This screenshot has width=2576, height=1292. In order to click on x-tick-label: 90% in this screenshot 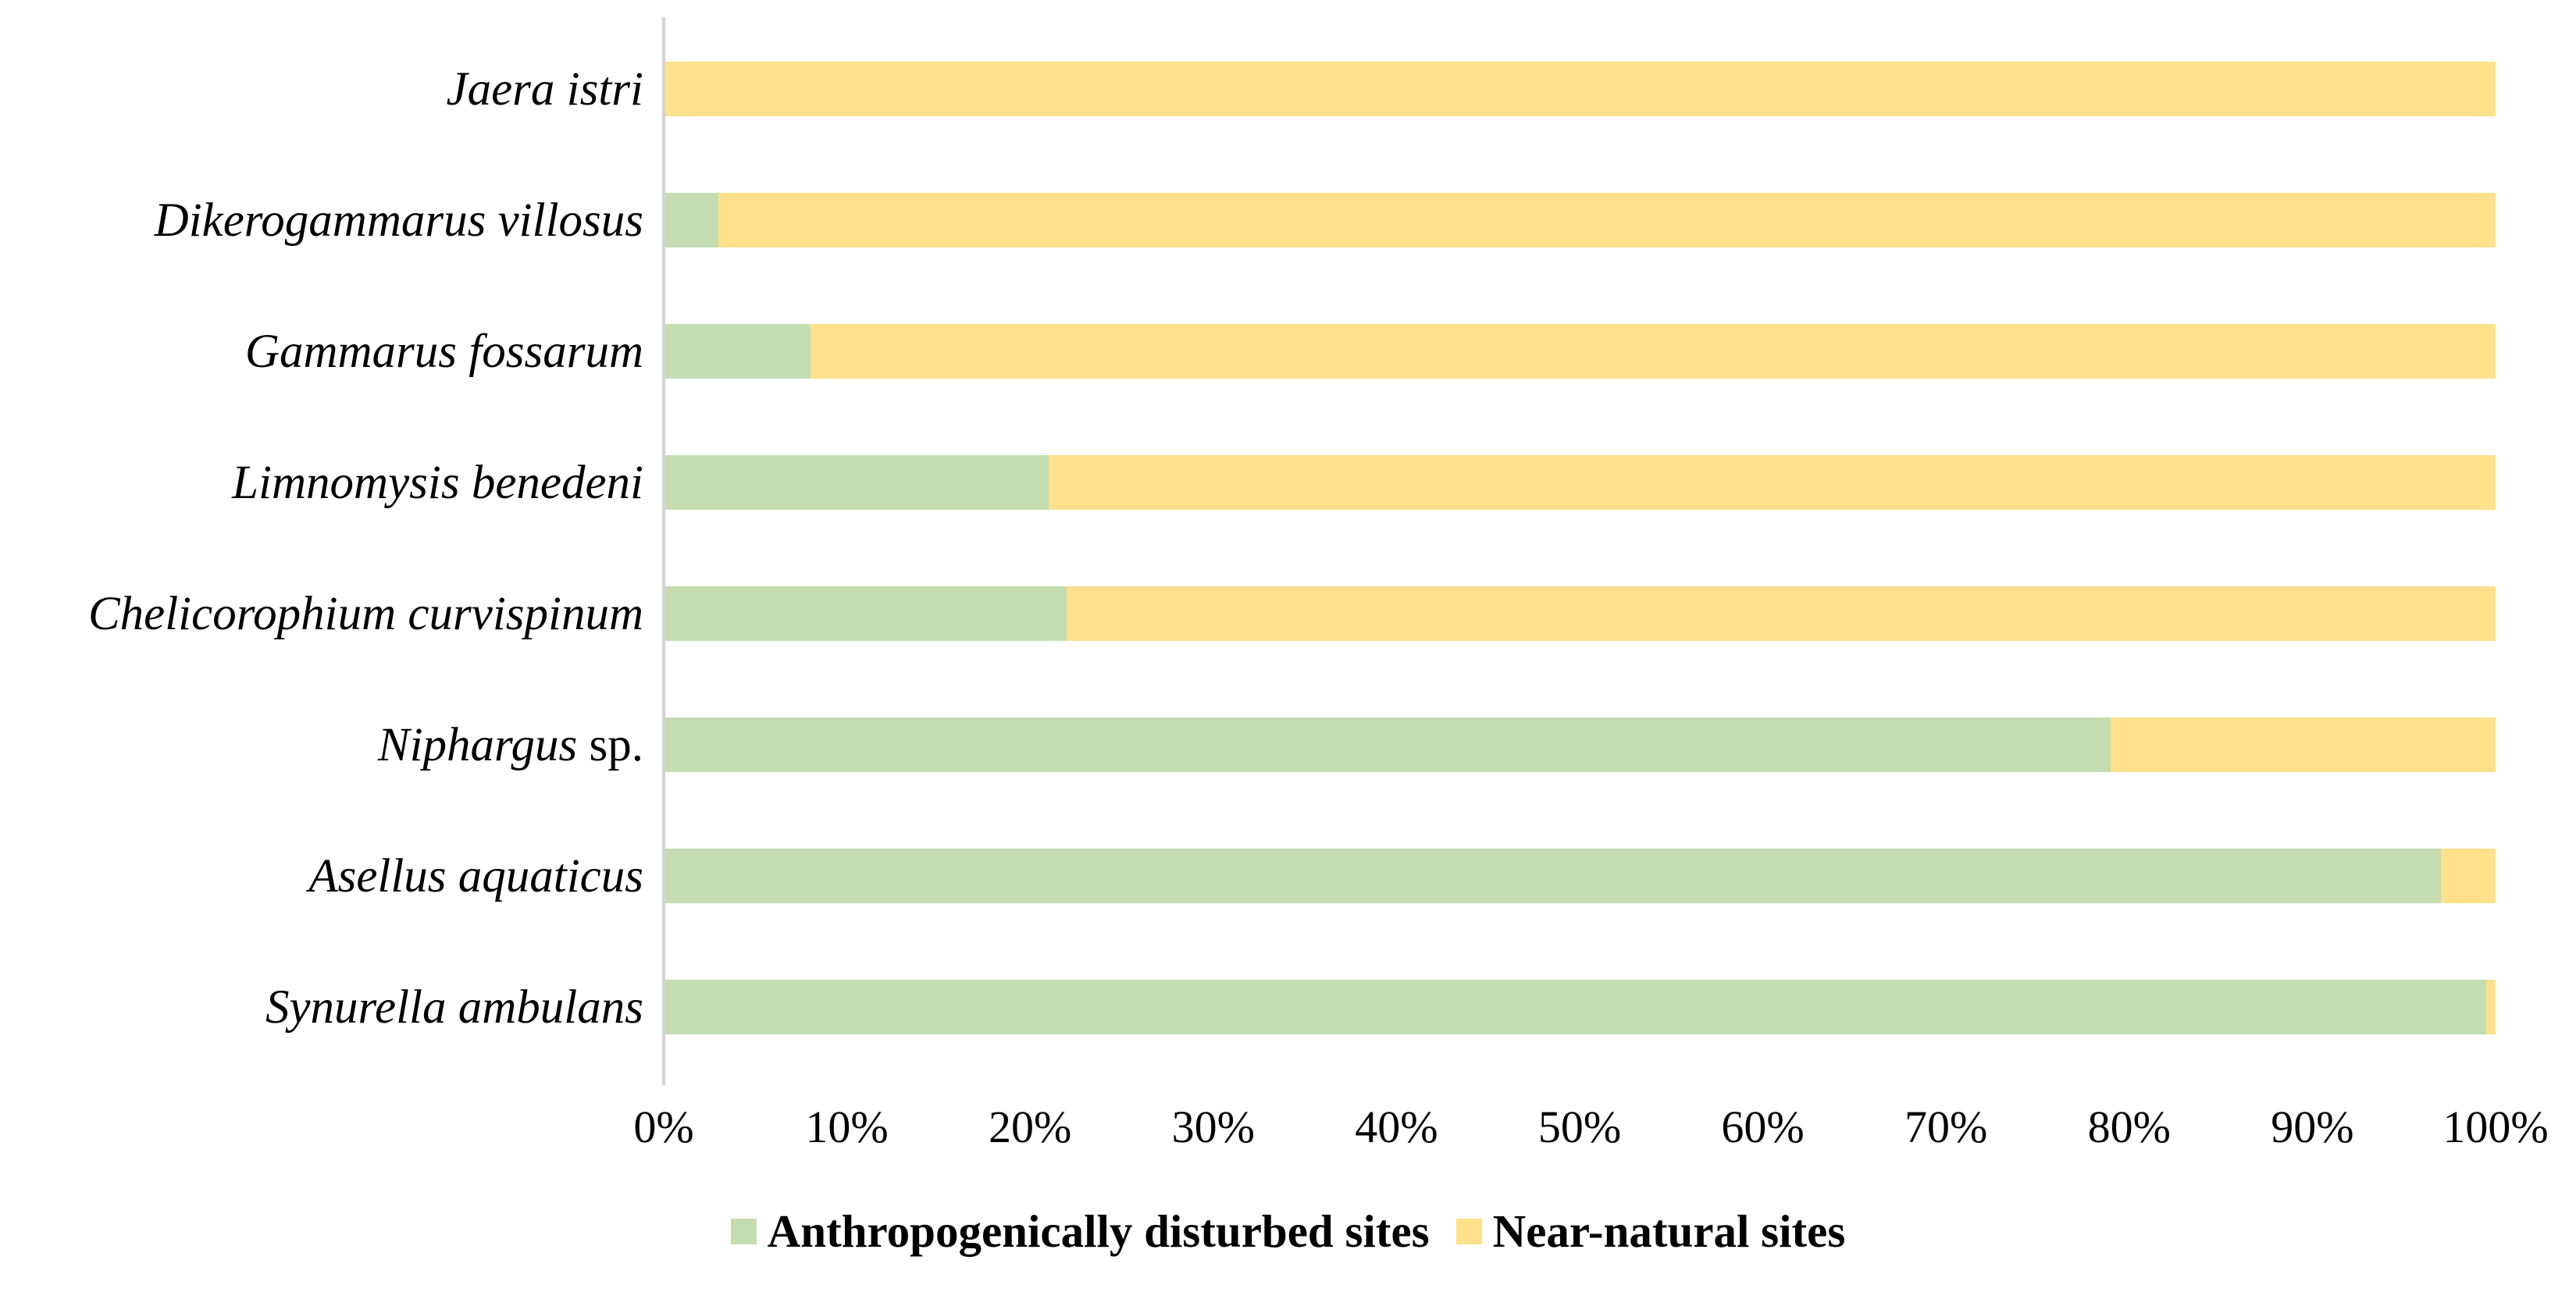, I will do `click(2313, 1127)`.